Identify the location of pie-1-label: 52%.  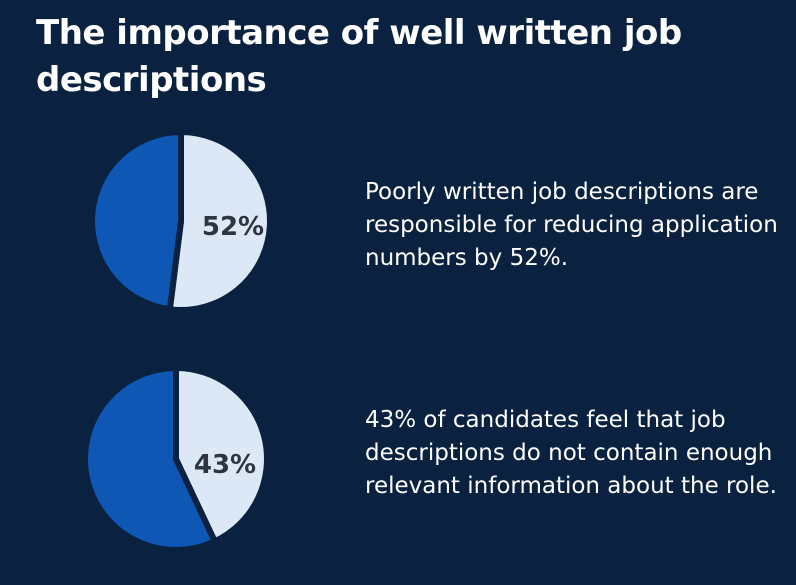
(233, 227).